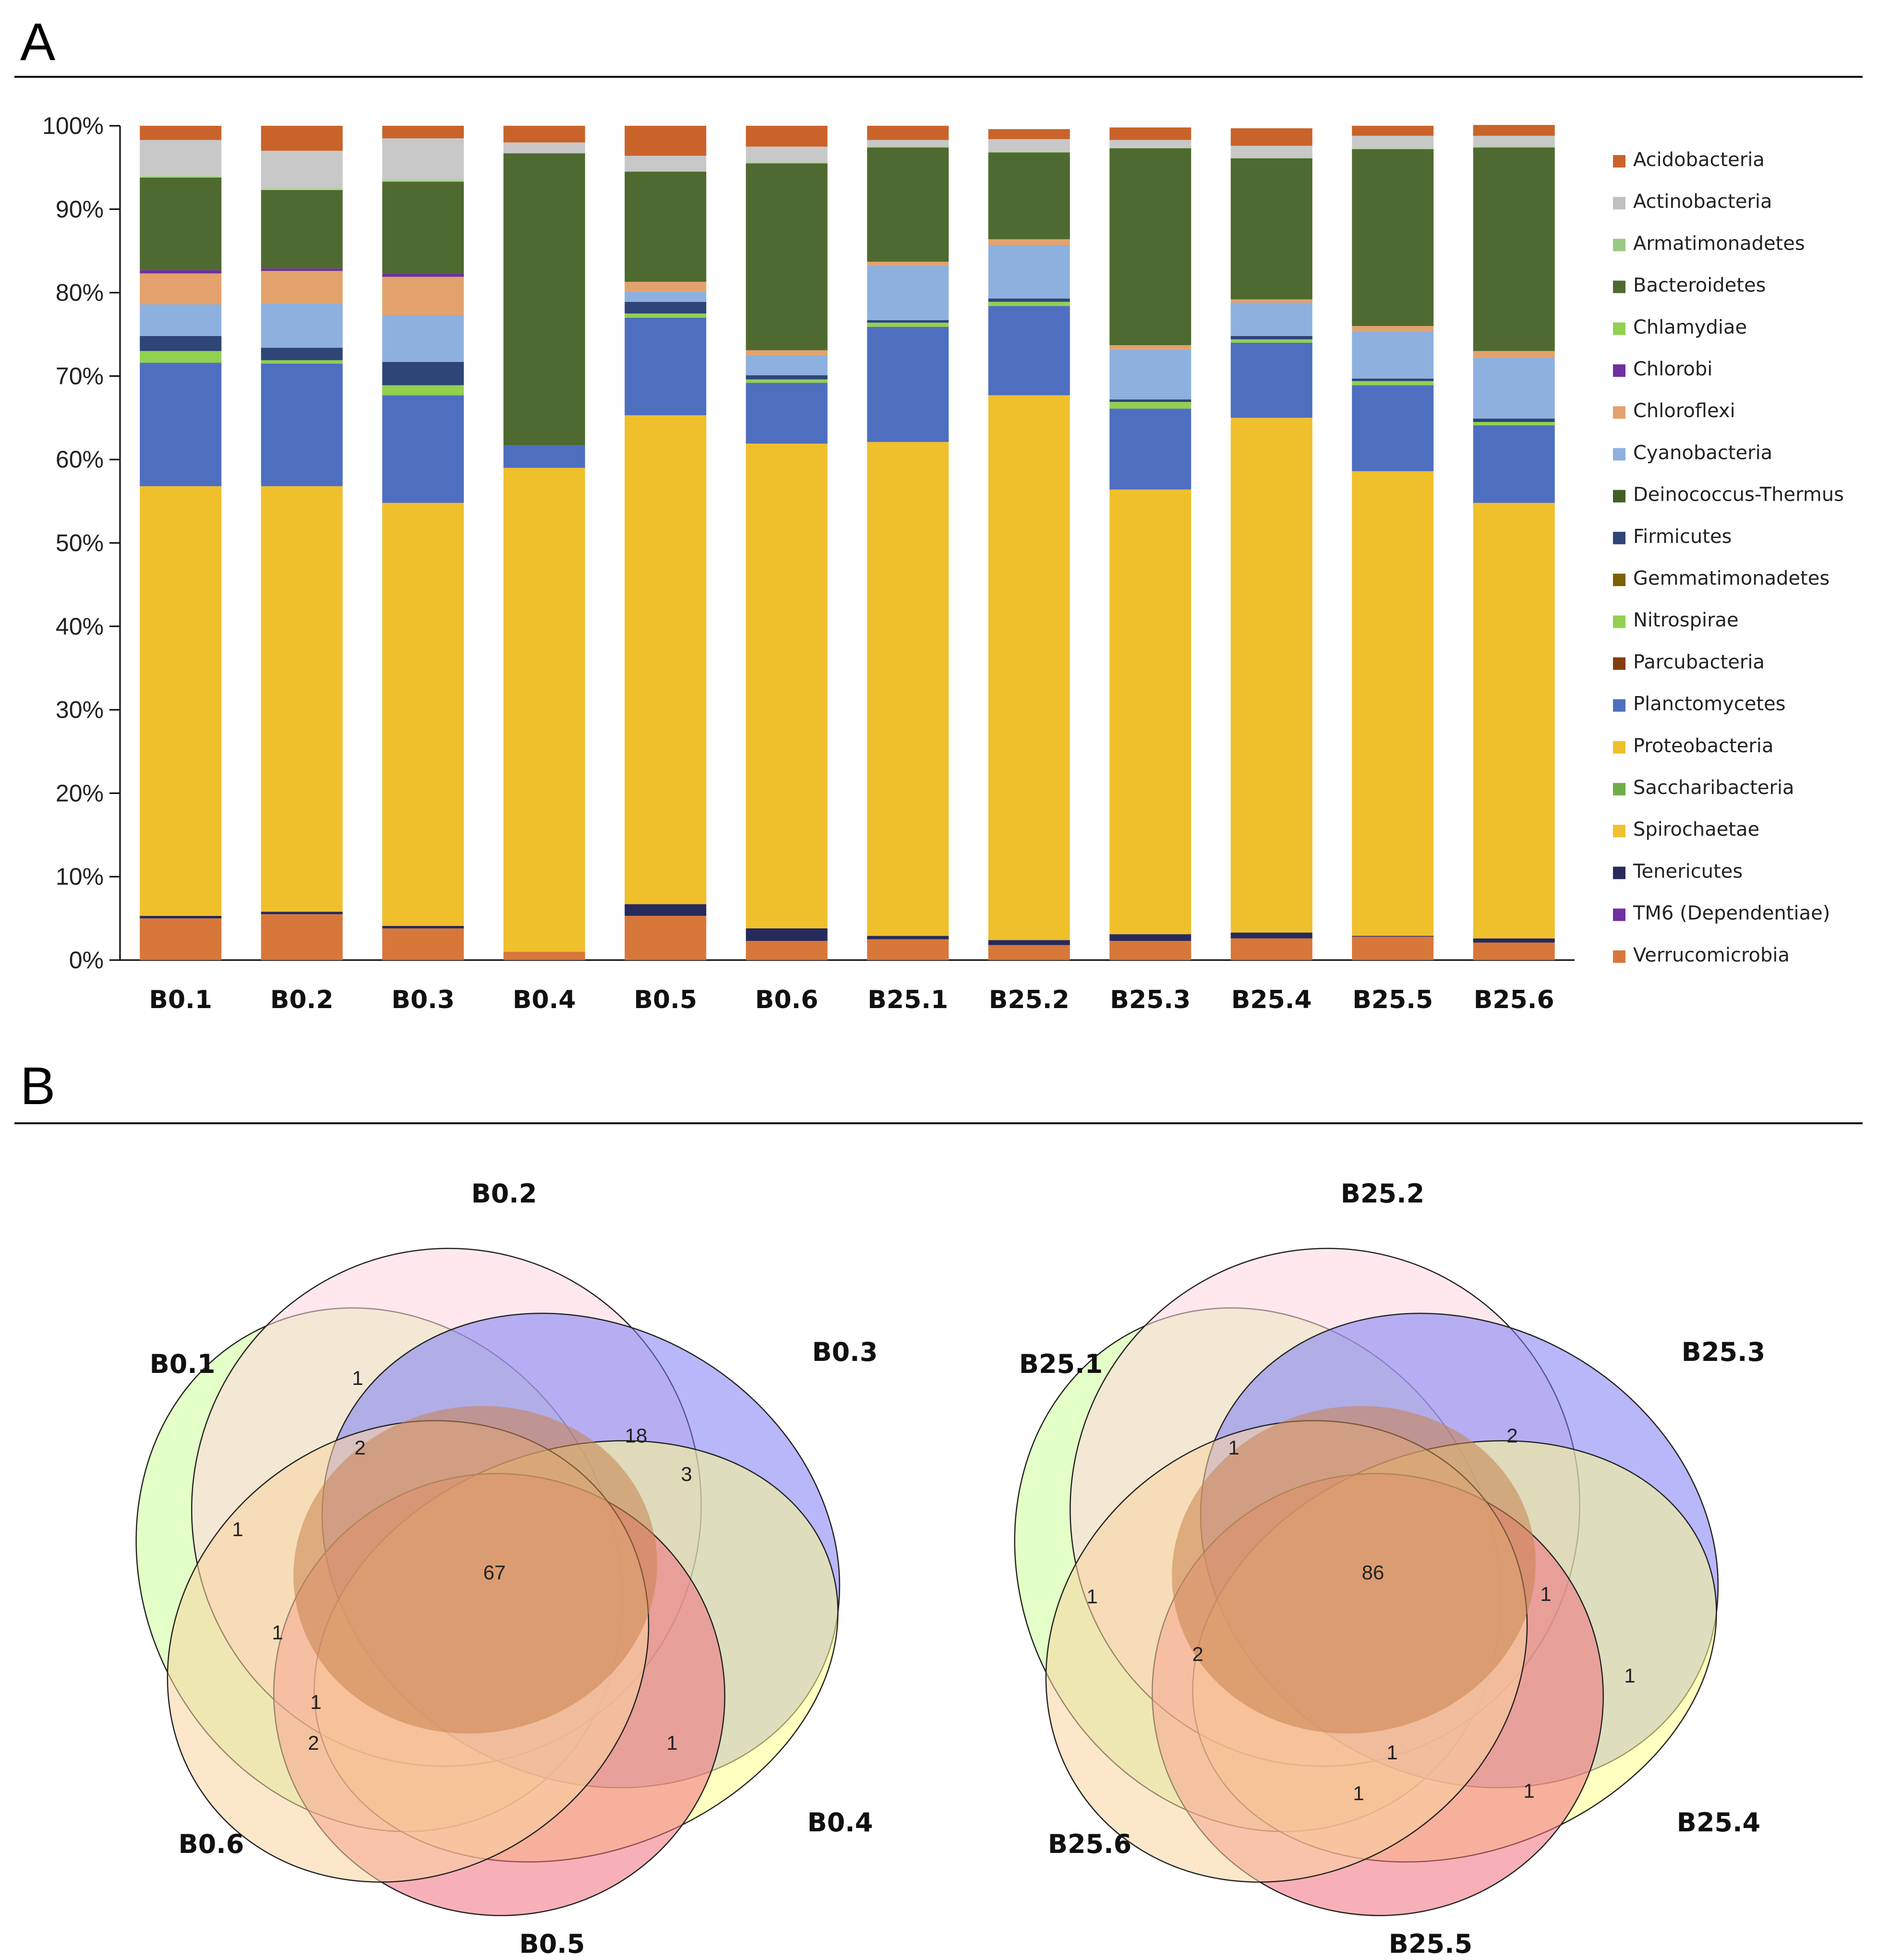  What do you see at coordinates (1696, 829) in the screenshot?
I see `legend-label: Spirochaetae` at bounding box center [1696, 829].